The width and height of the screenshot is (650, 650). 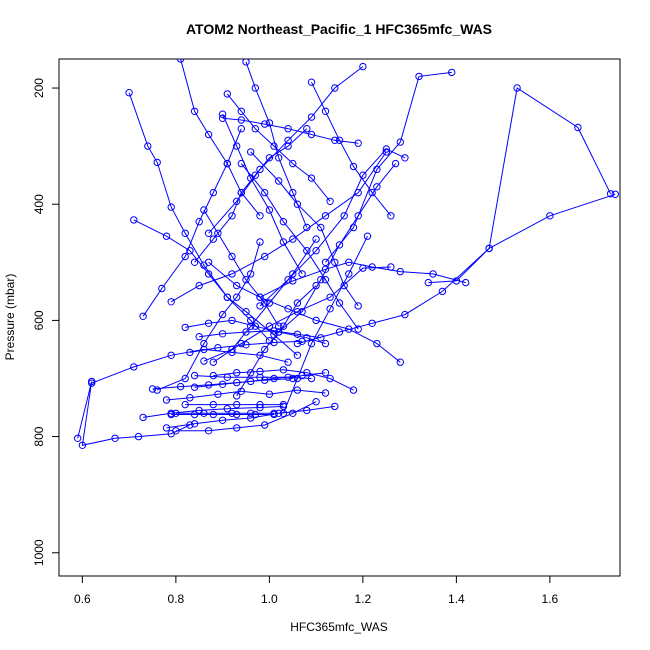 What do you see at coordinates (82, 599) in the screenshot?
I see `x-tick-label: 0.6` at bounding box center [82, 599].